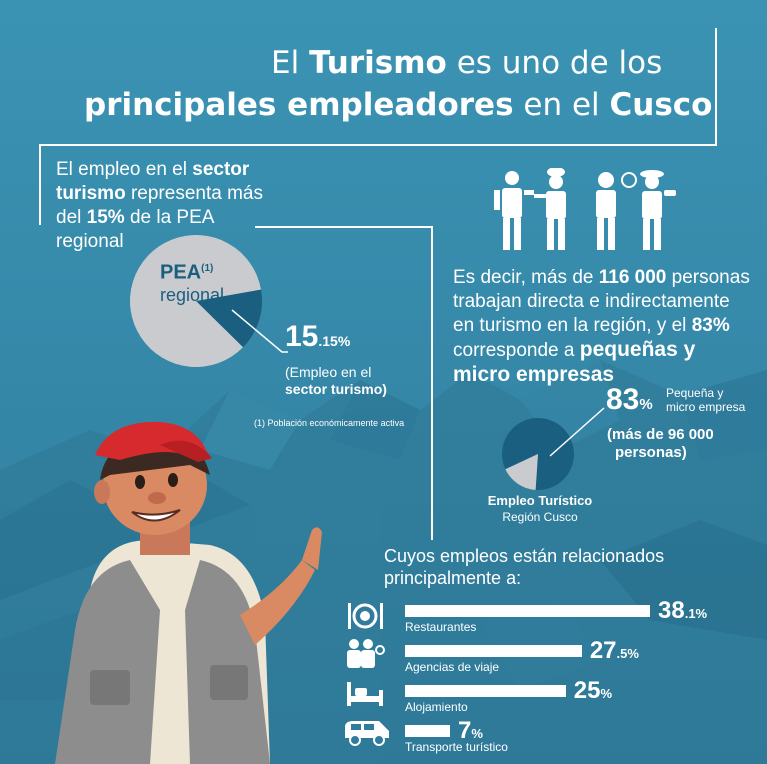  What do you see at coordinates (540, 500) in the screenshot?
I see `employment-title: Empleo Turístico` at bounding box center [540, 500].